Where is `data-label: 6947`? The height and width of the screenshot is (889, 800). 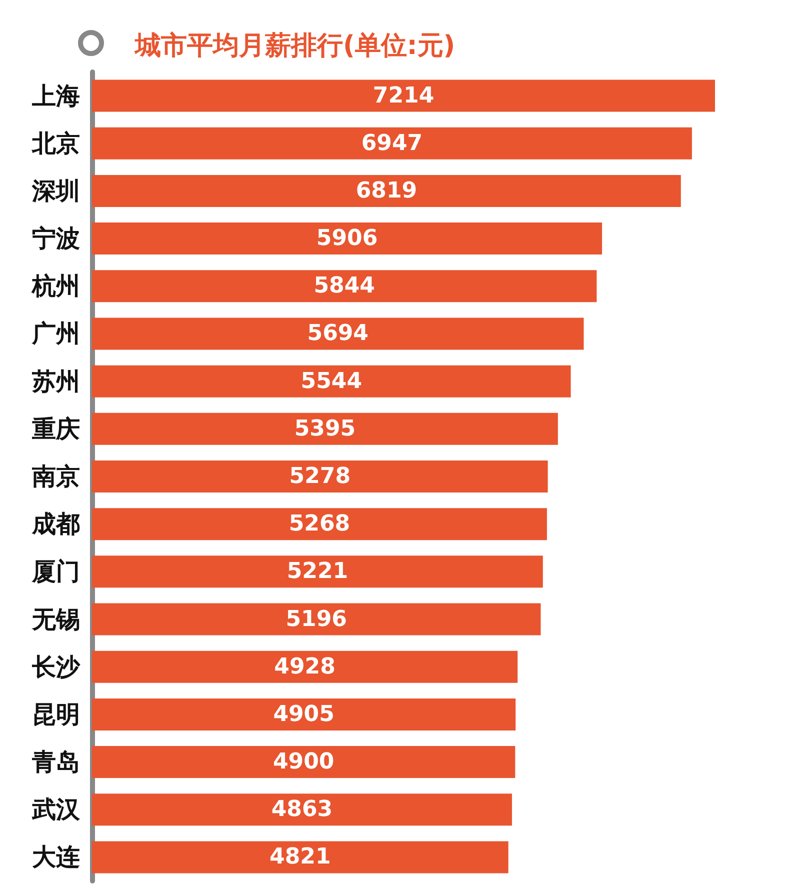
data-label: 6947 is located at coordinates (392, 143).